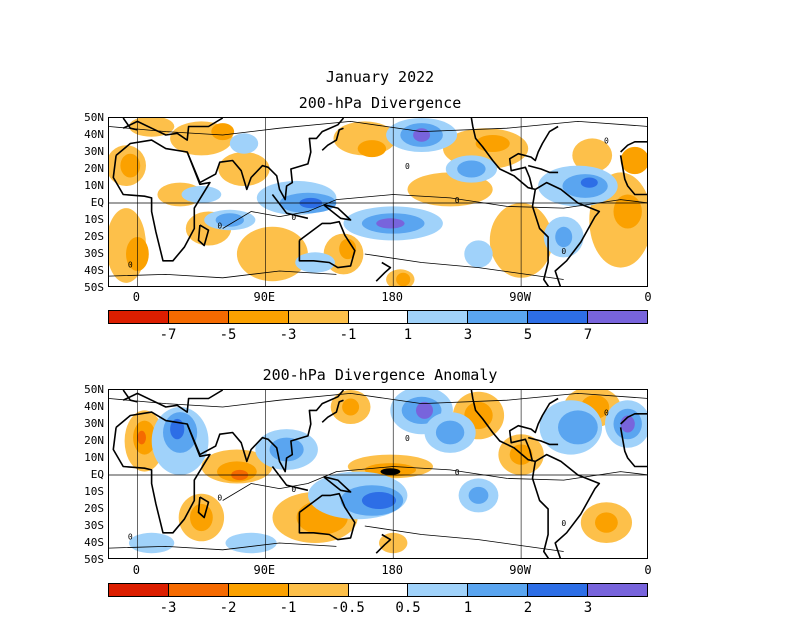 The height and width of the screenshot is (618, 800). Describe the element at coordinates (228, 335) in the screenshot. I see `colorbar-label: -5` at that location.